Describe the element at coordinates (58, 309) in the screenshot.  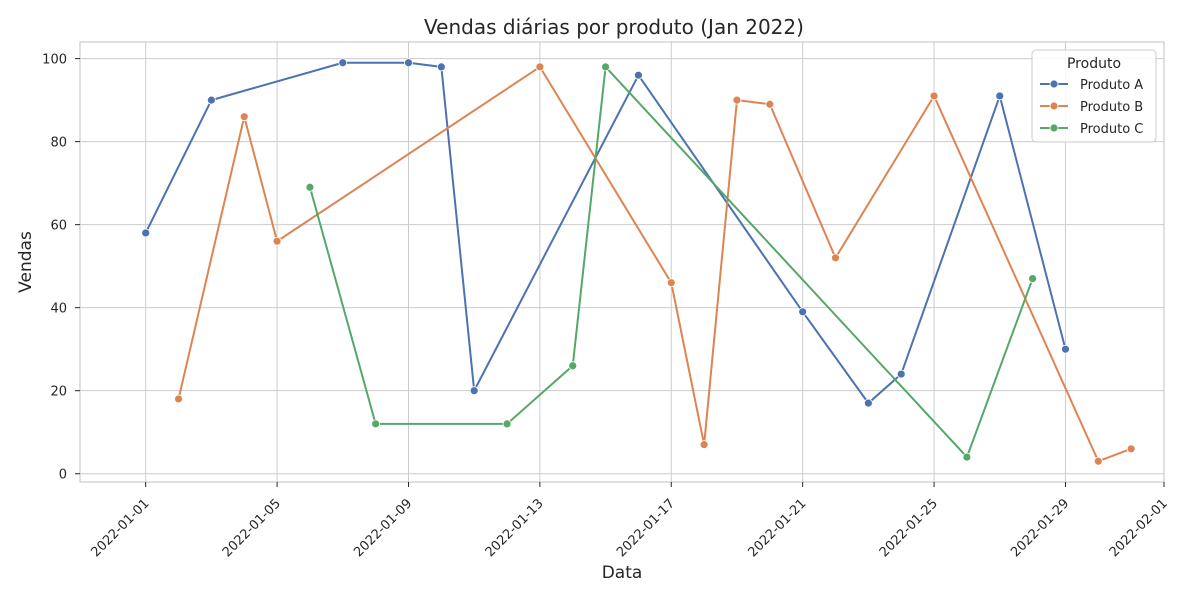
I see `y-tick-label: 40` at that location.